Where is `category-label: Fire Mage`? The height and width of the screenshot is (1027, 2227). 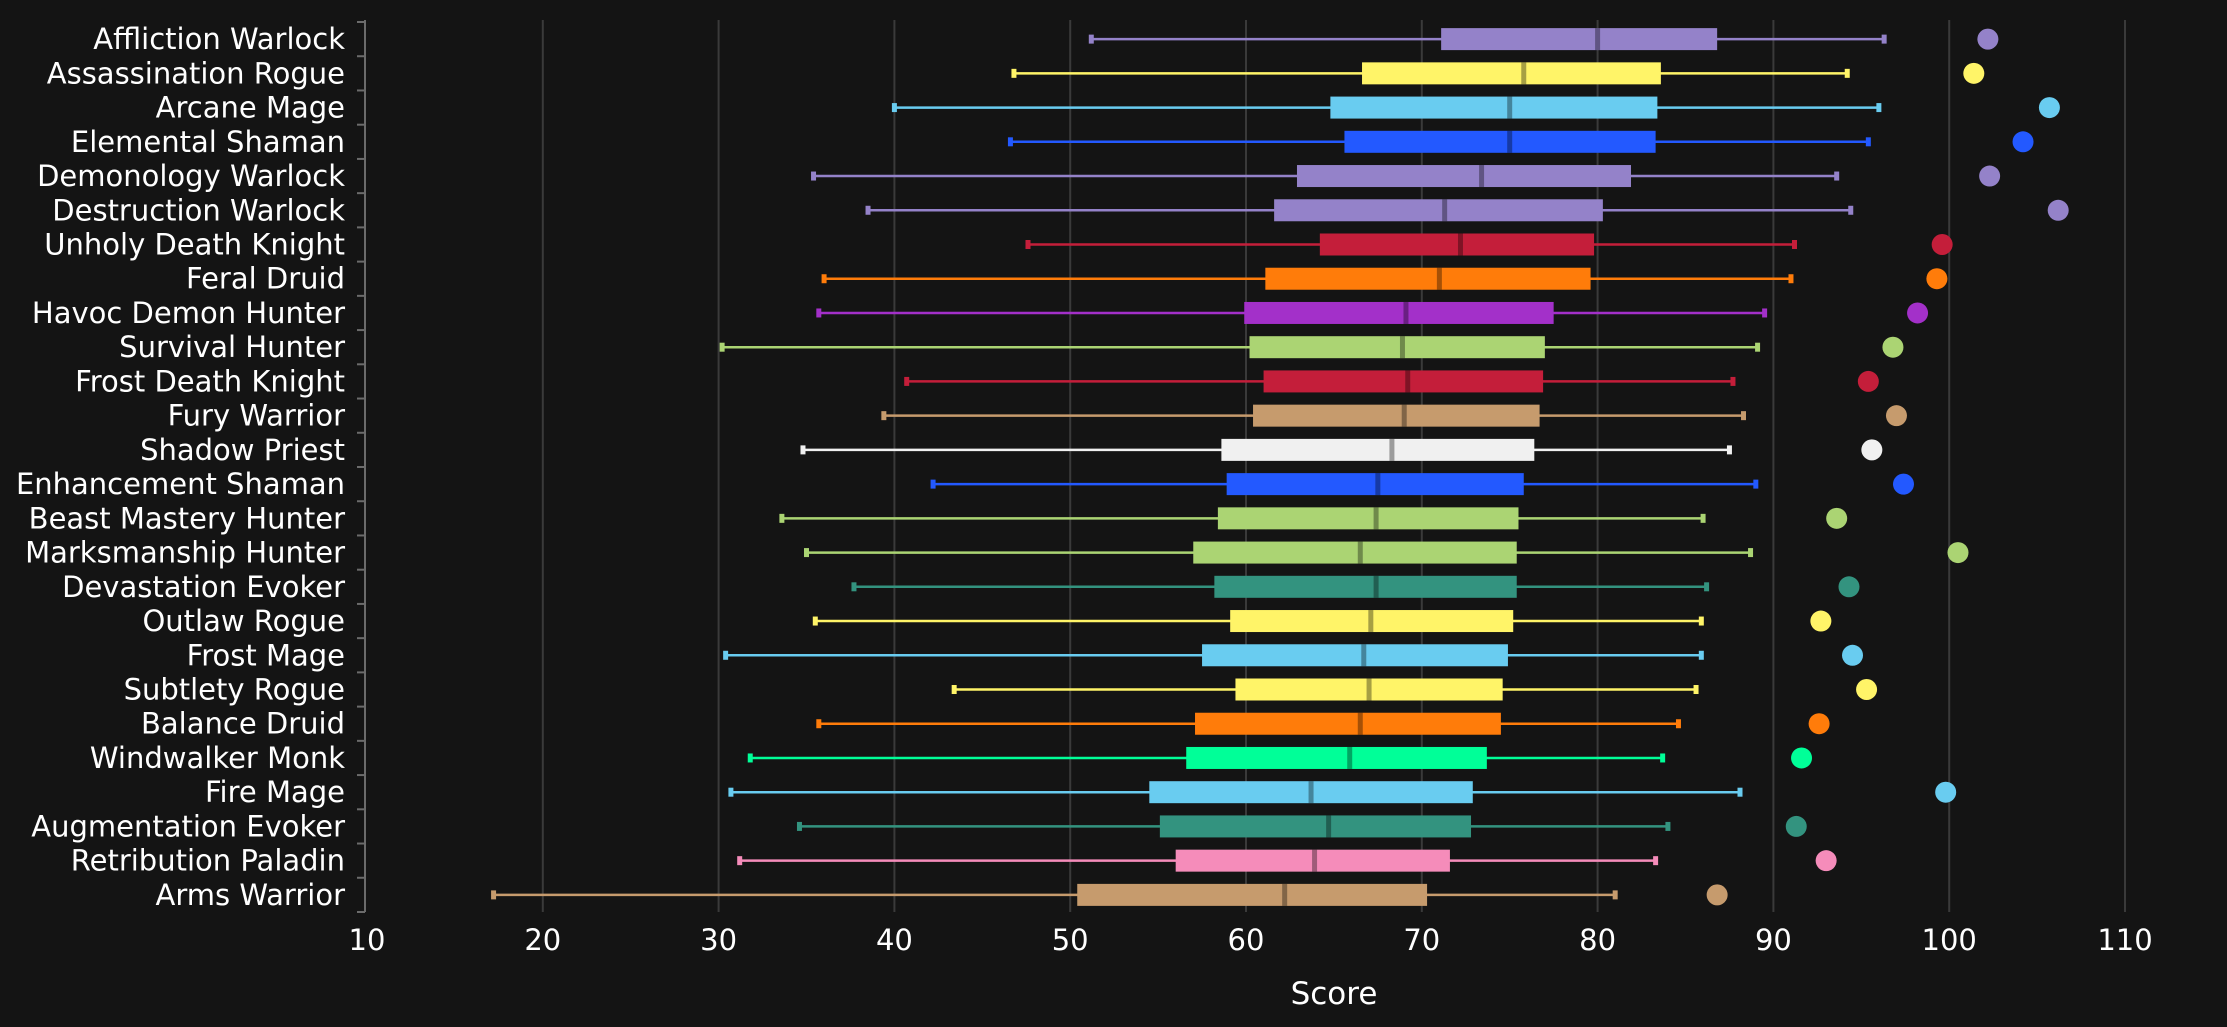
category-label: Fire Mage is located at coordinates (275, 792).